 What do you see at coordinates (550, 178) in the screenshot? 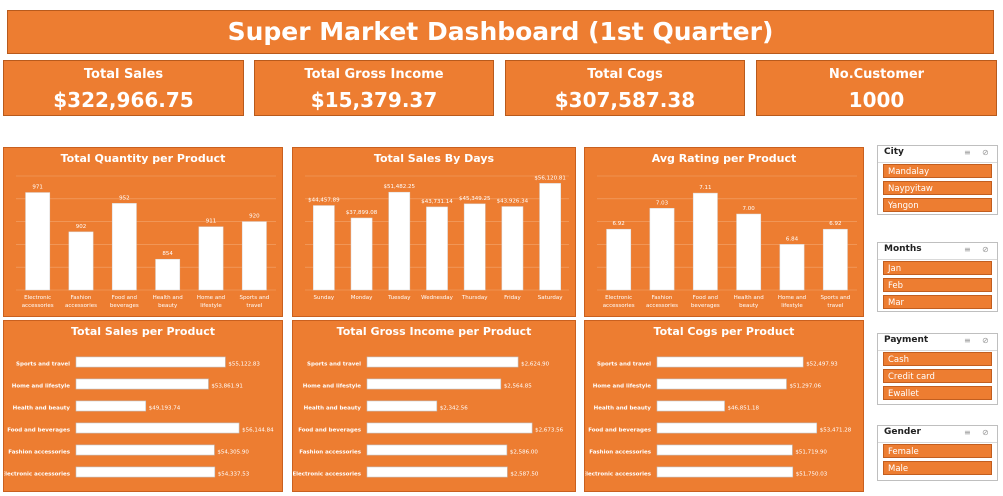
I see `data-label: $56,120.81` at bounding box center [550, 178].